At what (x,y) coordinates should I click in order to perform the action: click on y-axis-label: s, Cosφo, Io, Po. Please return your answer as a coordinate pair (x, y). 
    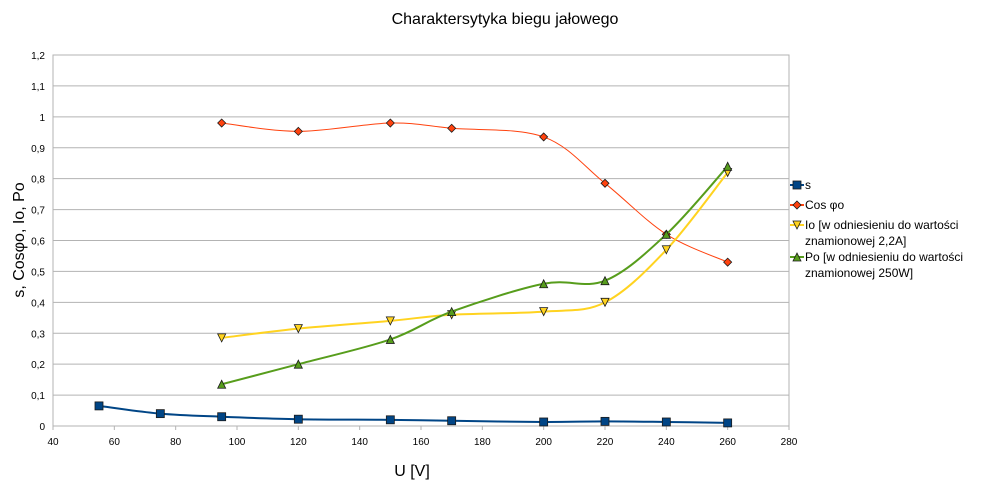
    Looking at the image, I should click on (19, 239).